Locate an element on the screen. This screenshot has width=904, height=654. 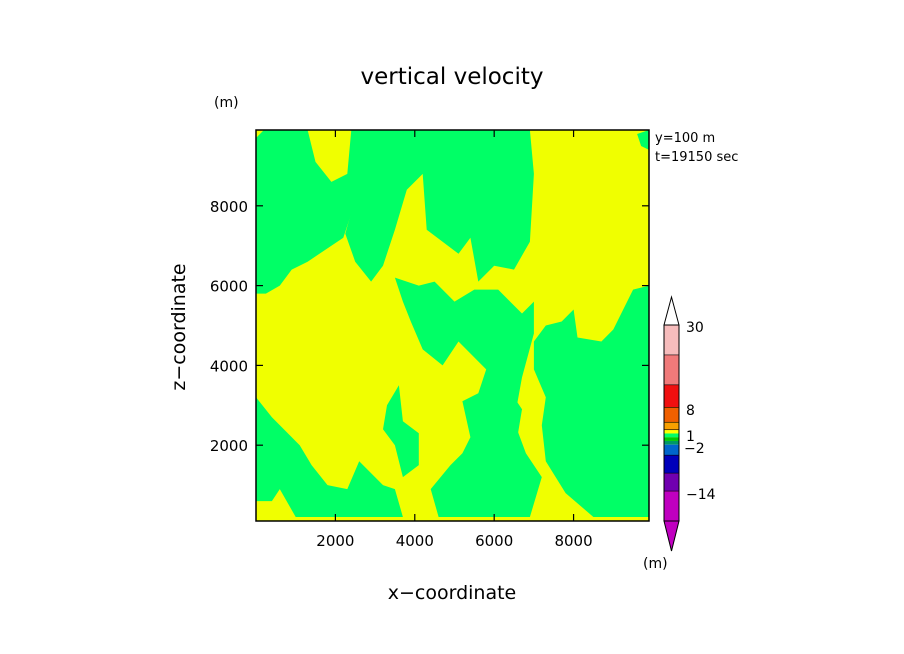
x-axis-label: x−coordinate is located at coordinates (452, 593).